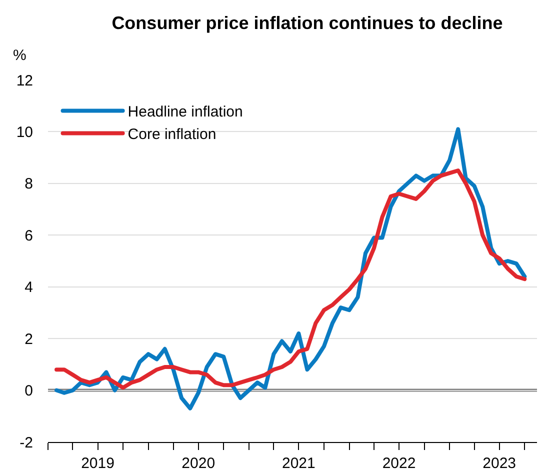 This screenshot has height=474, width=539. Describe the element at coordinates (299, 463) in the screenshot. I see `x-tick-label: 2021` at that location.